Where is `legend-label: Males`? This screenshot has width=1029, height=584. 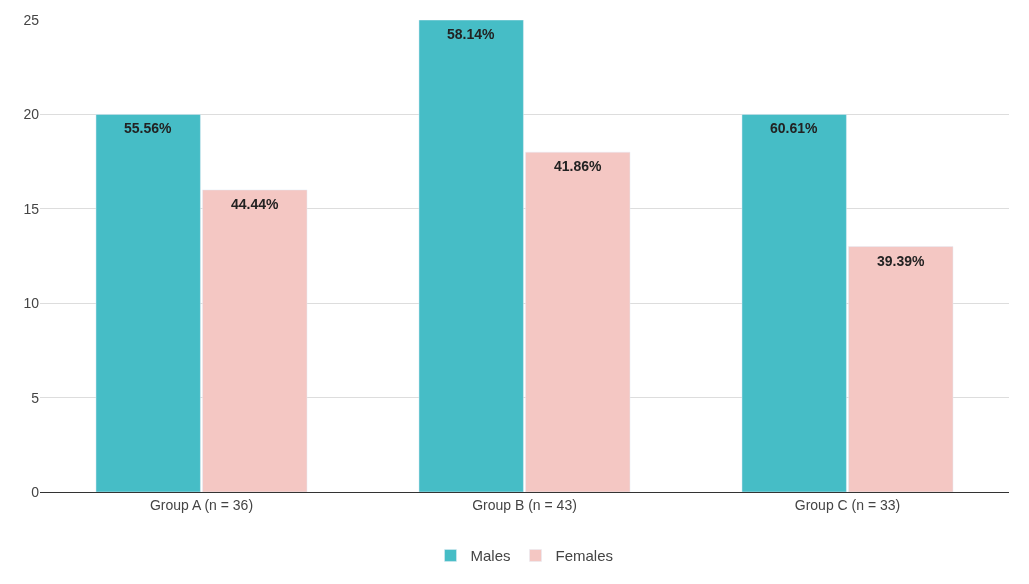
legend-label: Males is located at coordinates (490, 556).